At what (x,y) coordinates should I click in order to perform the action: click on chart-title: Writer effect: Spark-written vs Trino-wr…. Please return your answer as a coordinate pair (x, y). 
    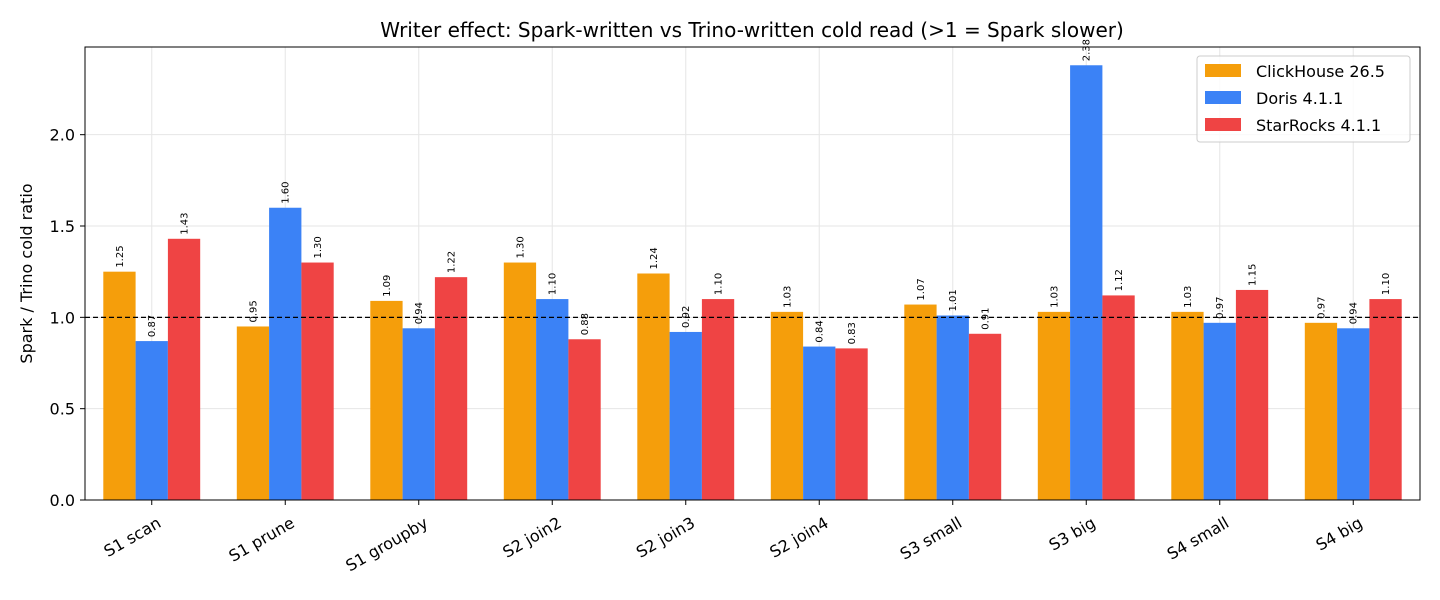
    Looking at the image, I should click on (752, 30).